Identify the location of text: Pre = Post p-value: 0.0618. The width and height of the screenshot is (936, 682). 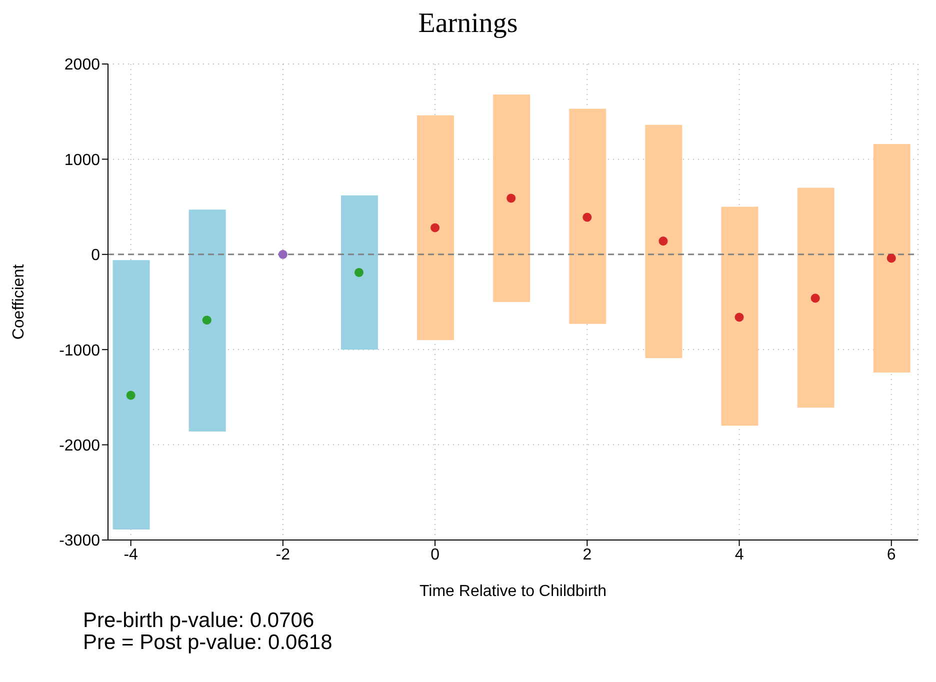
(208, 642).